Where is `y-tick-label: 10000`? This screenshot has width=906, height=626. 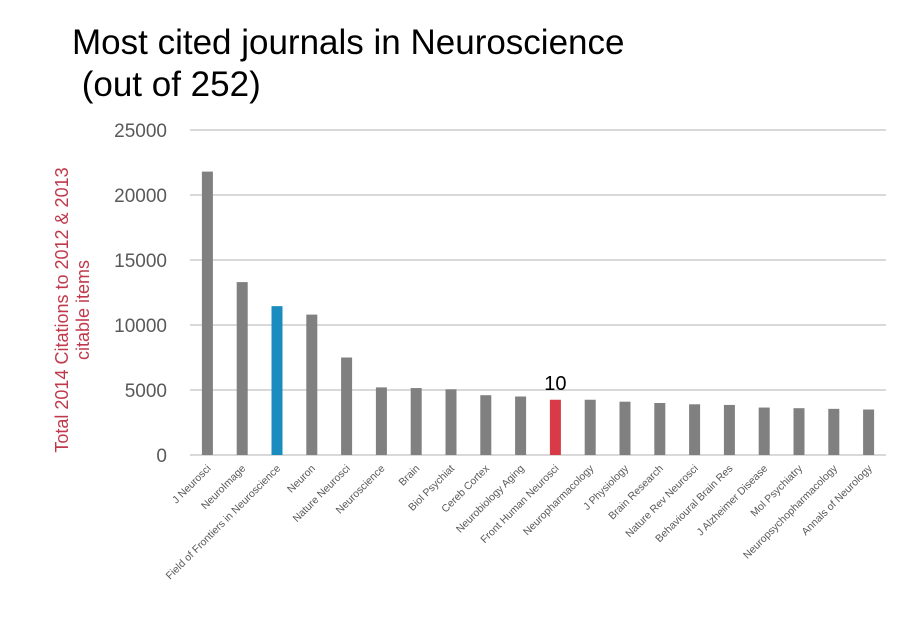
y-tick-label: 10000 is located at coordinates (140, 326).